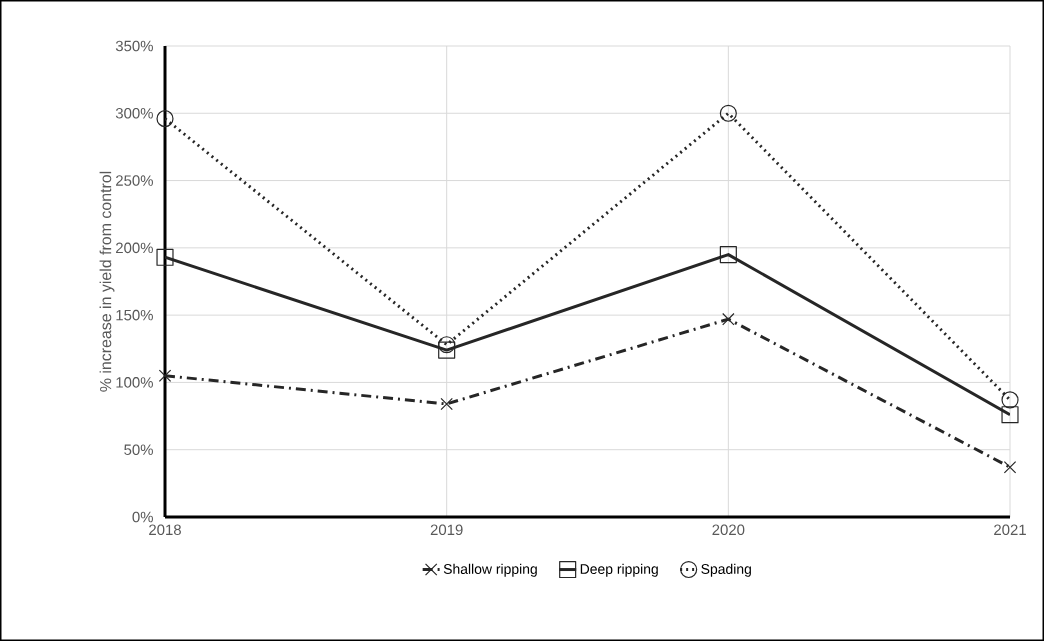 The height and width of the screenshot is (641, 1044). What do you see at coordinates (134, 248) in the screenshot?
I see `y-tick-label: 200%` at bounding box center [134, 248].